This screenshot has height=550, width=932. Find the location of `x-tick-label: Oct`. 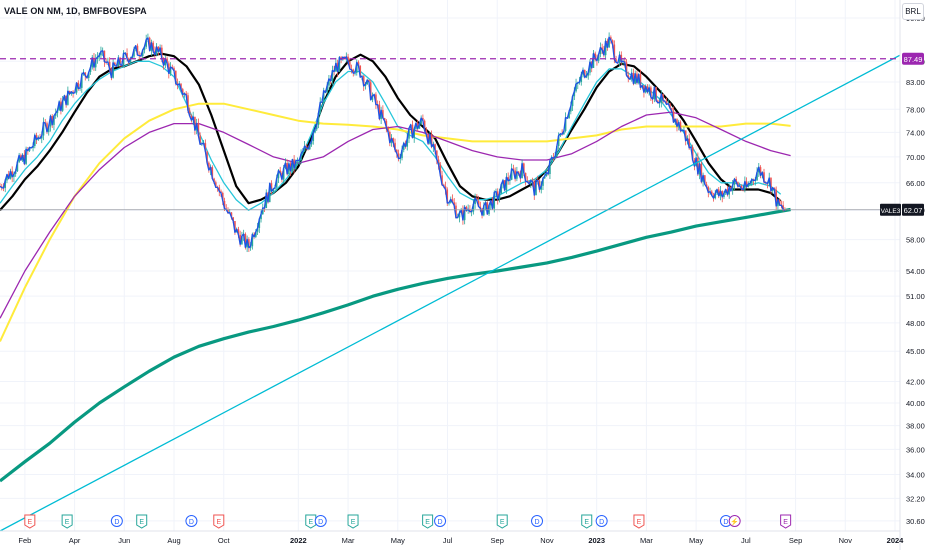

x-tick-label: Oct is located at coordinates (224, 540).